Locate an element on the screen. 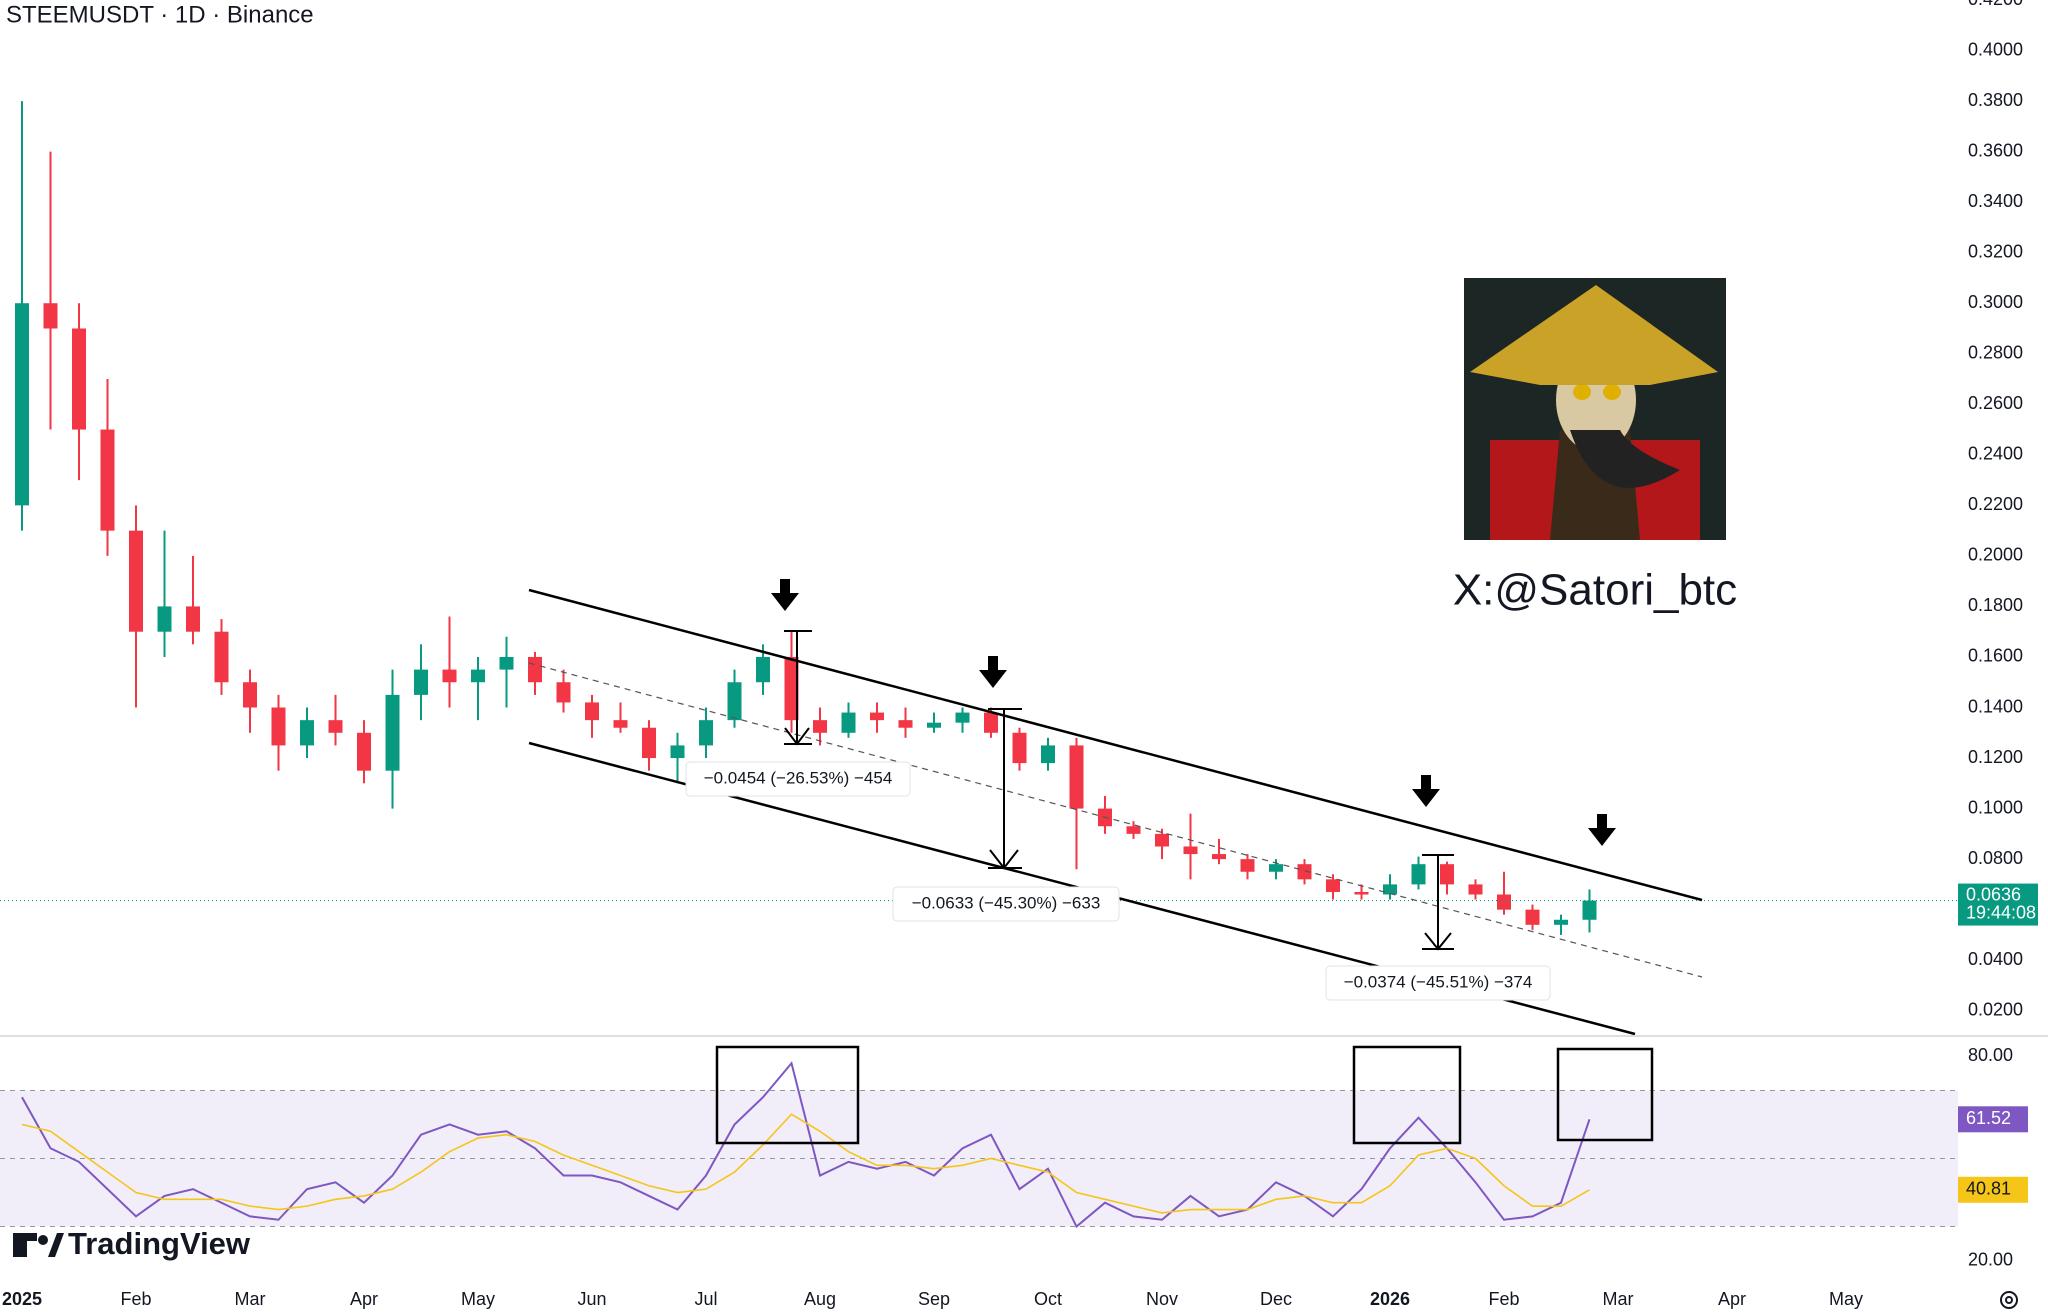 Image resolution: width=2048 pixels, height=1313 pixels. measure-label: −0.0374 (−45.51%) −374 is located at coordinates (1438, 981).